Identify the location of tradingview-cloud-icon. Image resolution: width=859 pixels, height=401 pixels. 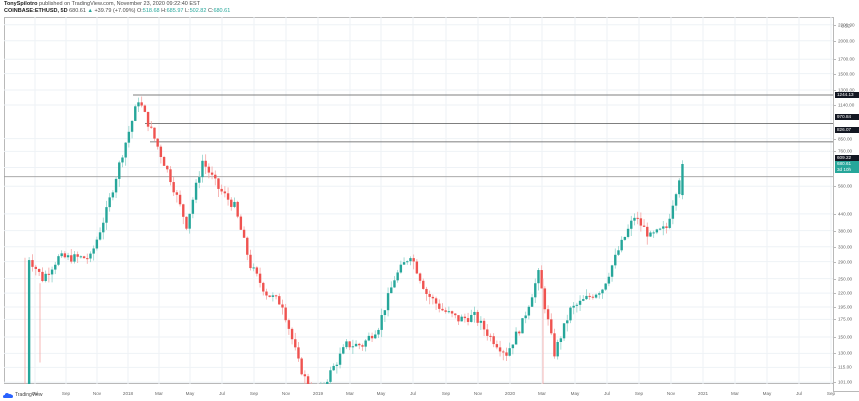
(8, 395).